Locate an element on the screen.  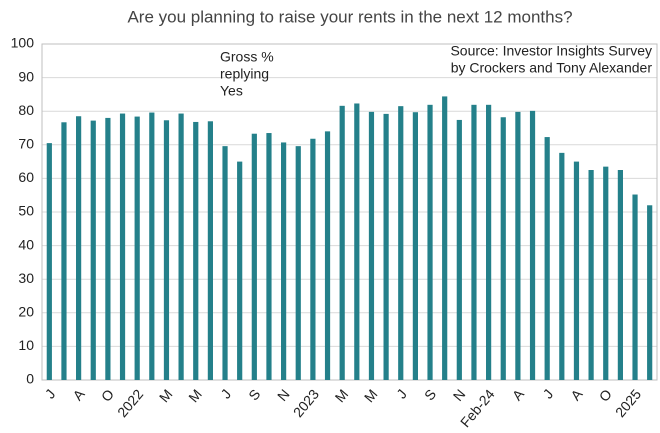
y-tick-label: 90 is located at coordinates (26, 76).